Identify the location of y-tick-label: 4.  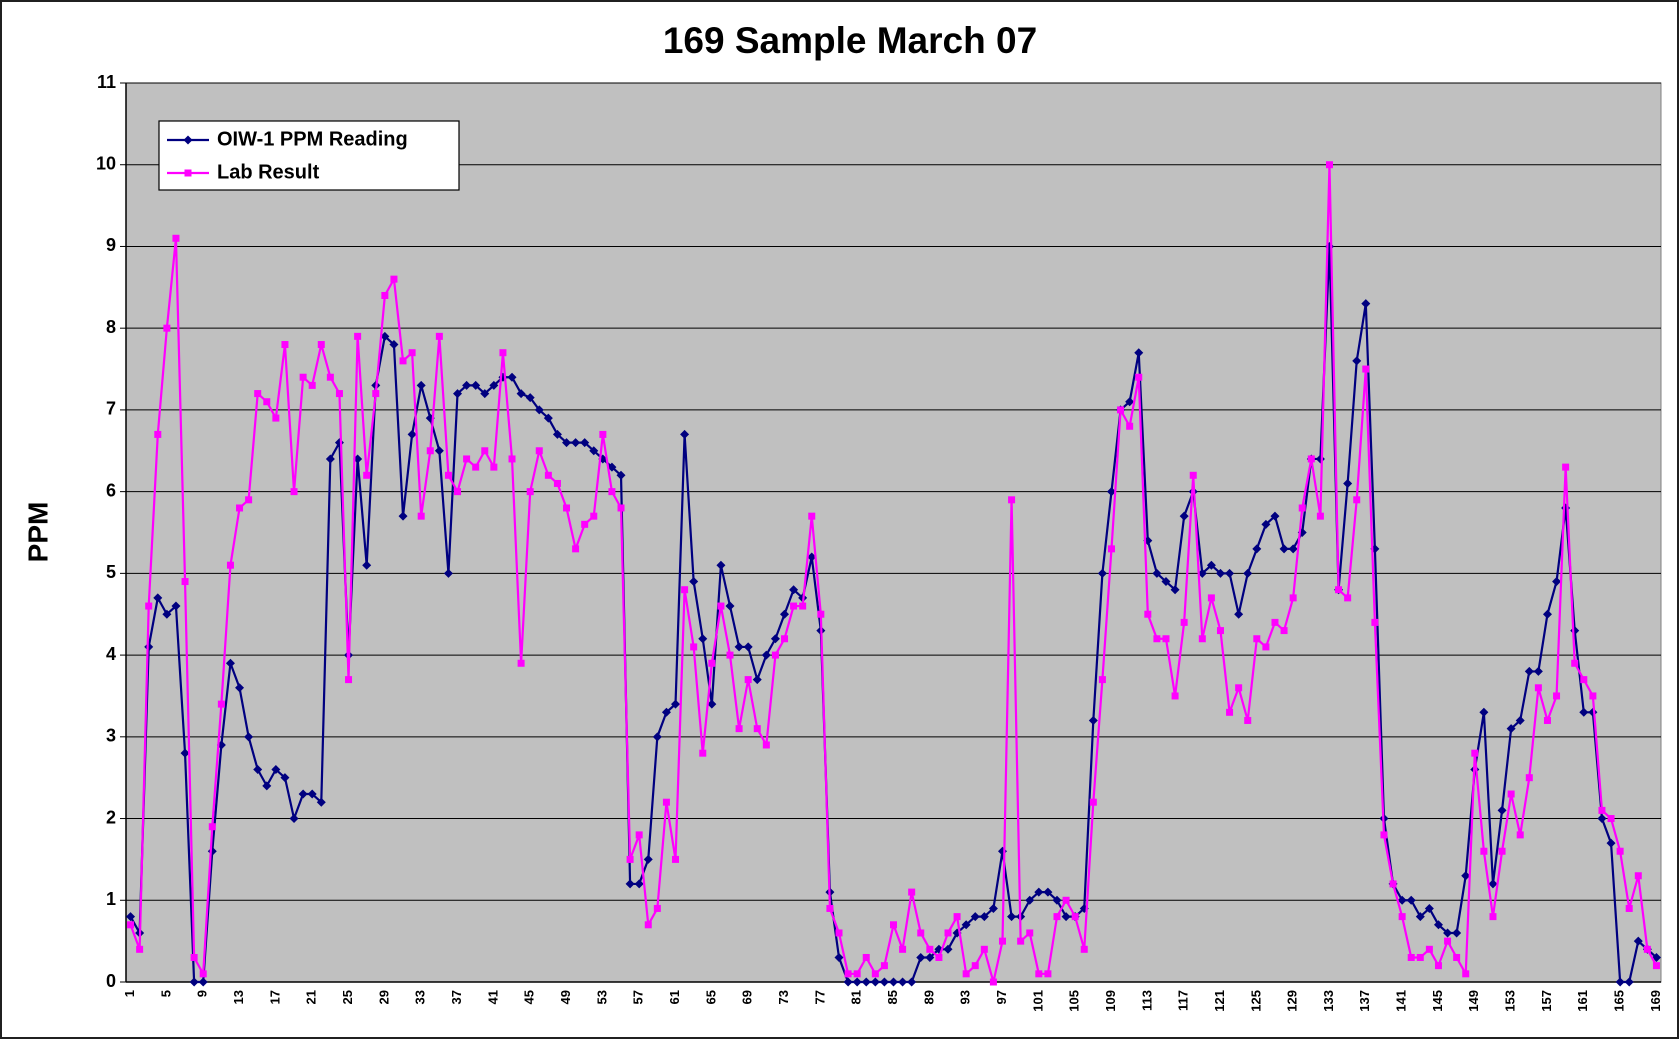
(111, 654).